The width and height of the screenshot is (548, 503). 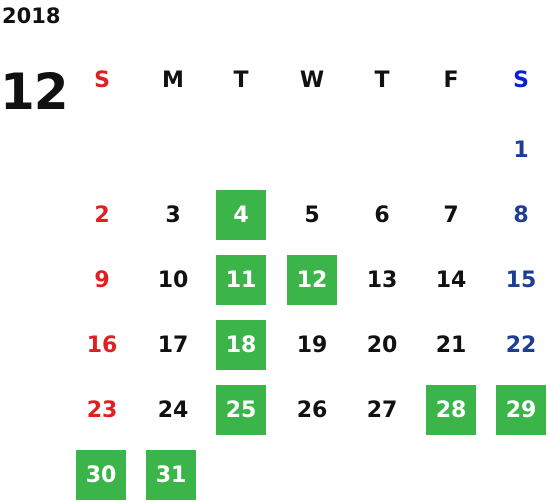 What do you see at coordinates (102, 80) in the screenshot?
I see `weekday-header-sun: S` at bounding box center [102, 80].